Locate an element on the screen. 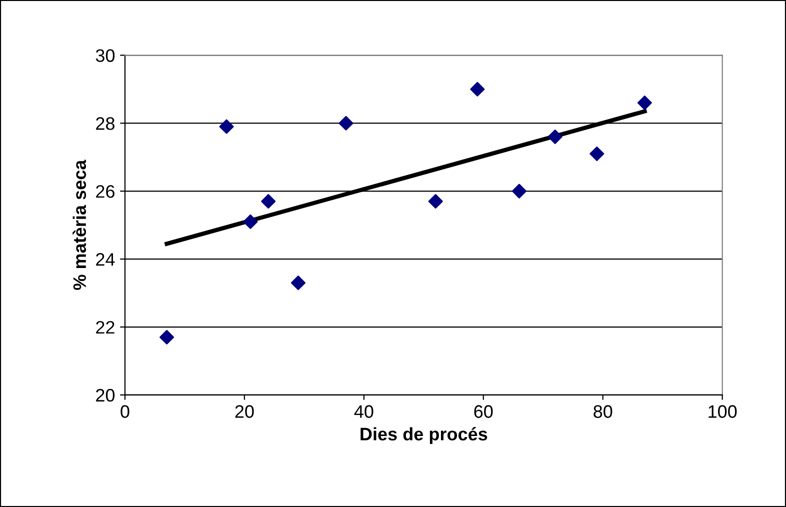 This screenshot has height=507, width=786. x-tick-label: 20 is located at coordinates (244, 411).